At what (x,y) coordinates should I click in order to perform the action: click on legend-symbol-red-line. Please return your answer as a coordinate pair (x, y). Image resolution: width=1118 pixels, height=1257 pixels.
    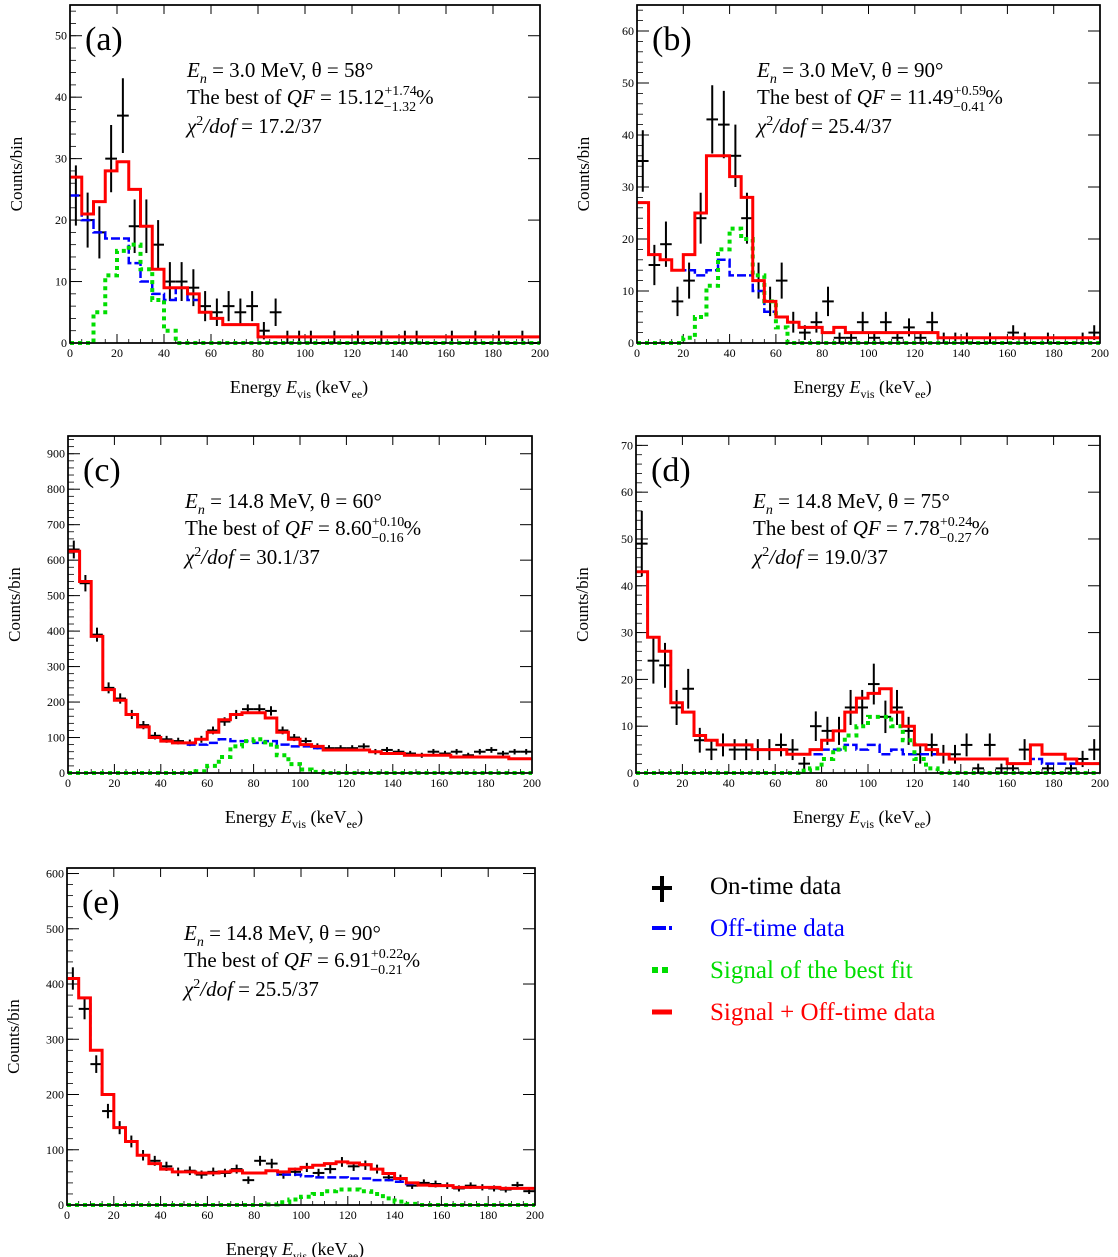
    Looking at the image, I should click on (662, 1012).